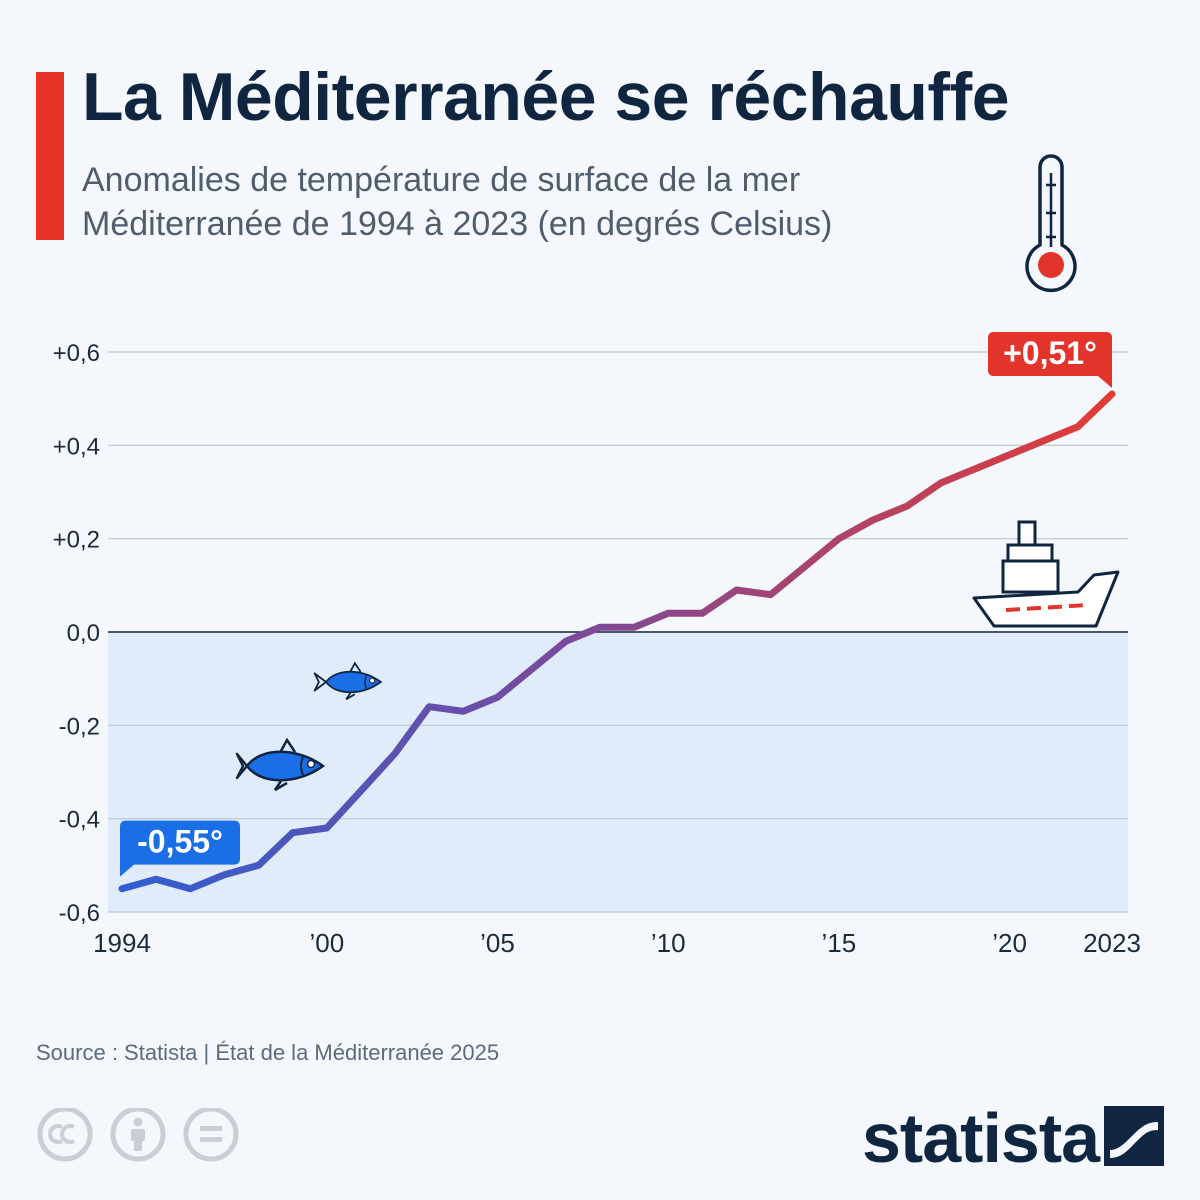  Describe the element at coordinates (65, 1134) in the screenshot. I see `cc-icon` at that location.